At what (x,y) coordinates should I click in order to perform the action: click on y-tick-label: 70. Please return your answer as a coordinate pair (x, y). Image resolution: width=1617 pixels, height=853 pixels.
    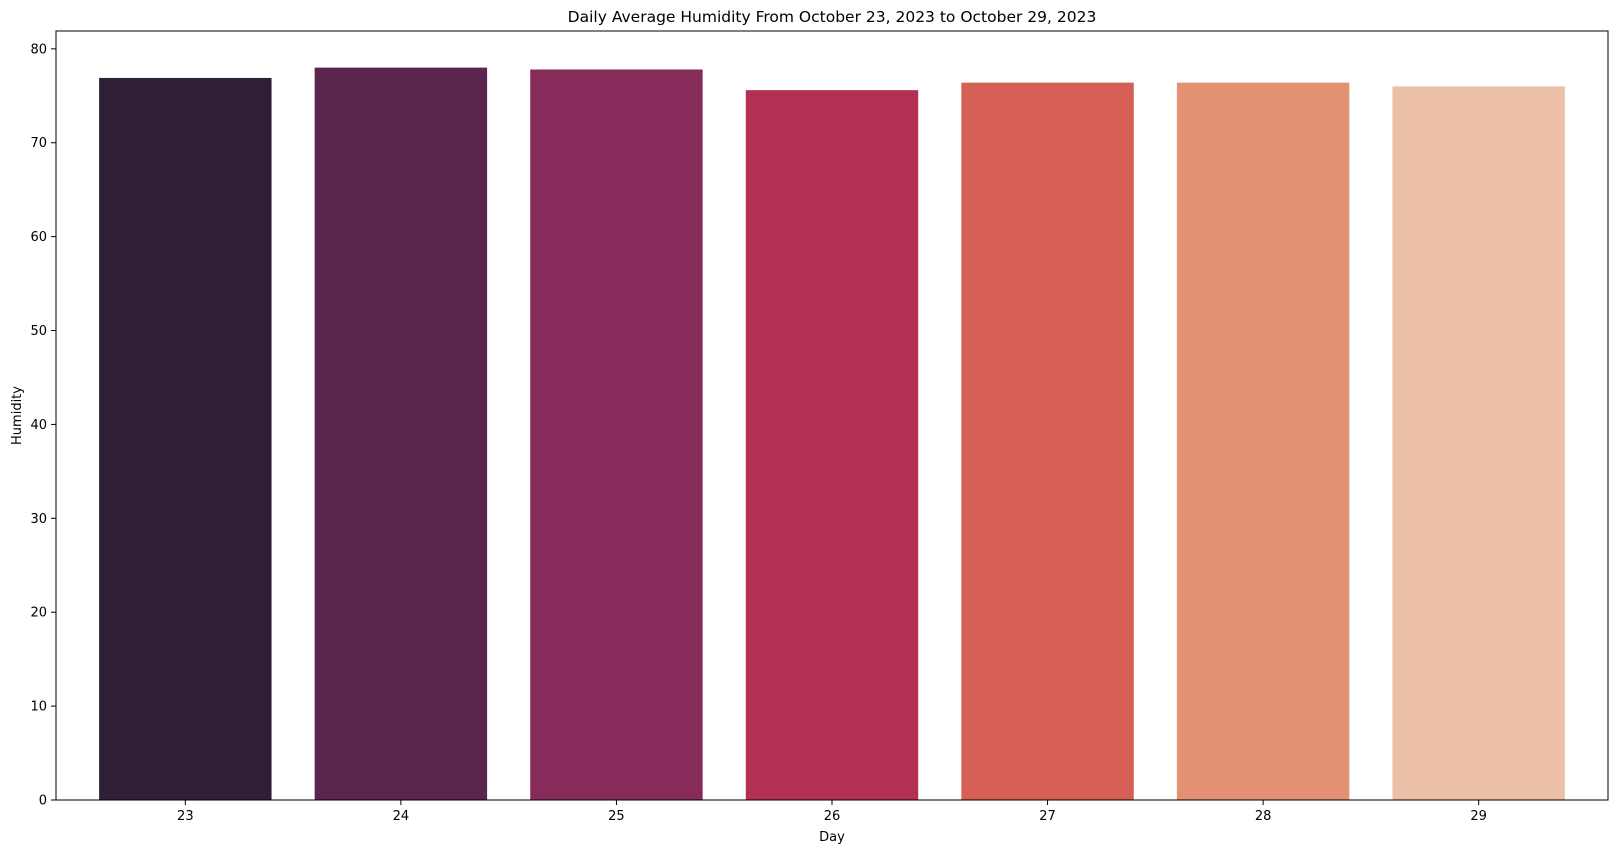
    Looking at the image, I should click on (38, 143).